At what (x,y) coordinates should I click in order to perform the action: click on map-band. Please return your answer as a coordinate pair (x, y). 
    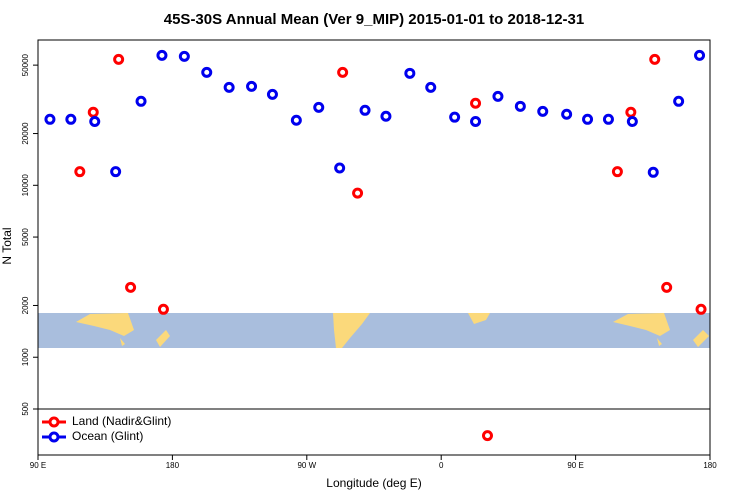
    Looking at the image, I should click on (374, 330).